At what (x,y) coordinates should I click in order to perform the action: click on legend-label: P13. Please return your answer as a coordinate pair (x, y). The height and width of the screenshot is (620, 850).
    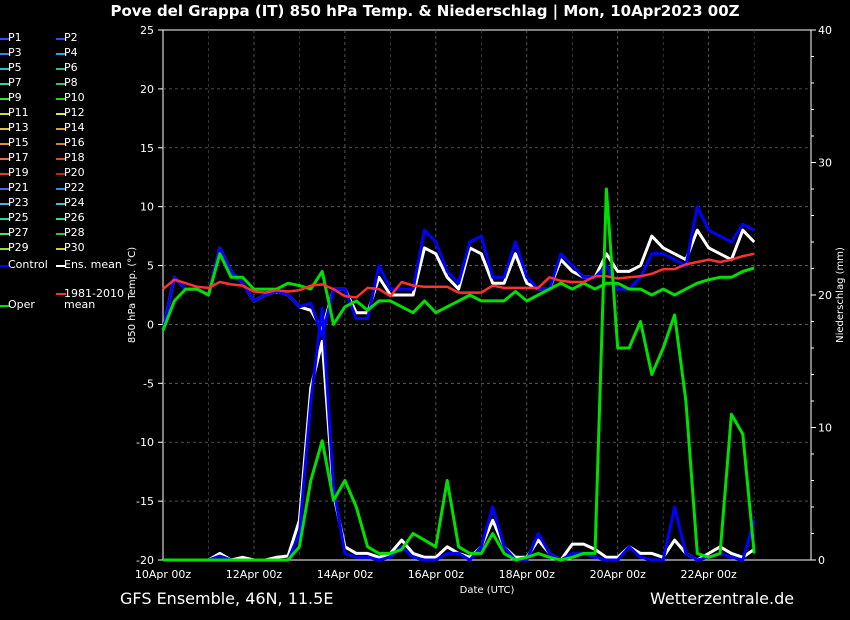
    Looking at the image, I should click on (18, 127).